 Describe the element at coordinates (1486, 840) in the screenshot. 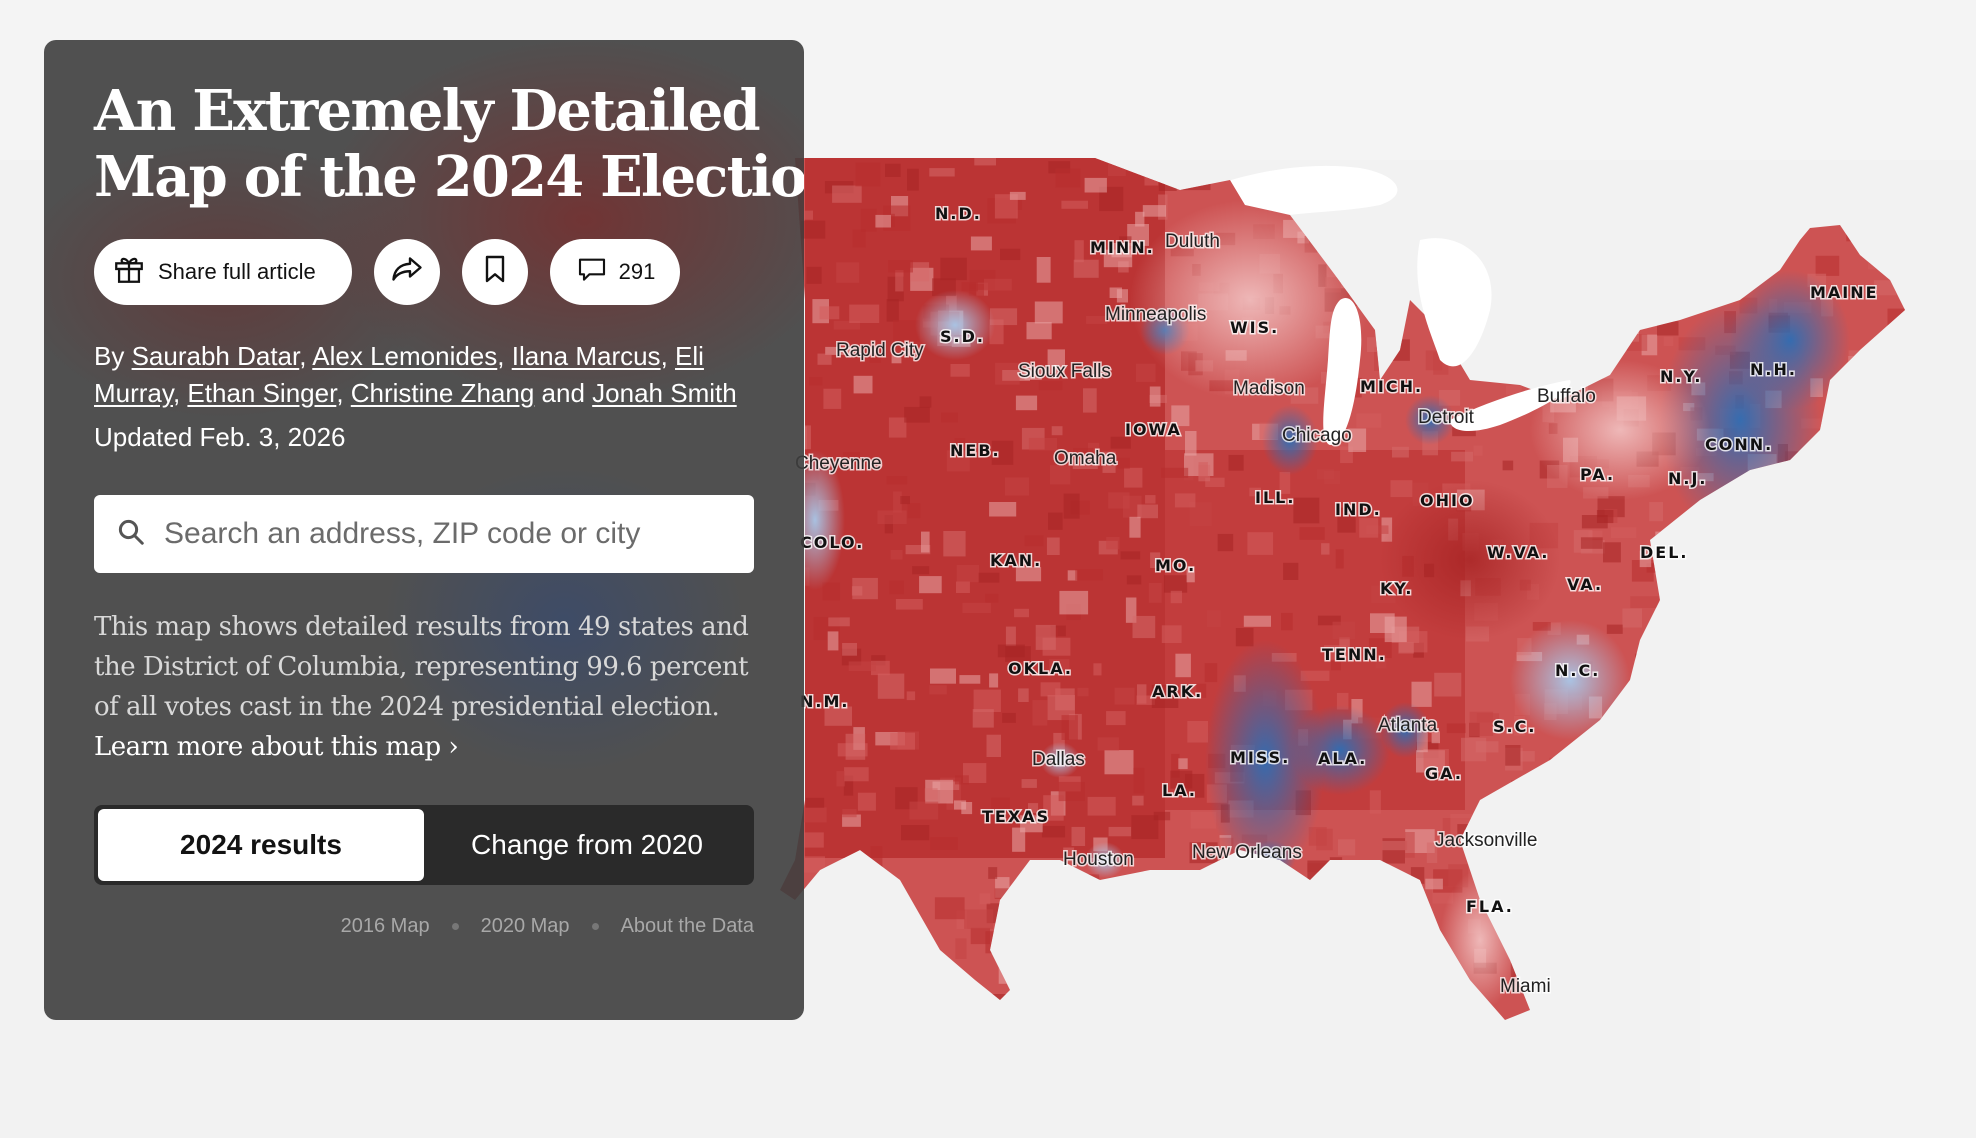

I see `city-label: Jacksonville` at that location.